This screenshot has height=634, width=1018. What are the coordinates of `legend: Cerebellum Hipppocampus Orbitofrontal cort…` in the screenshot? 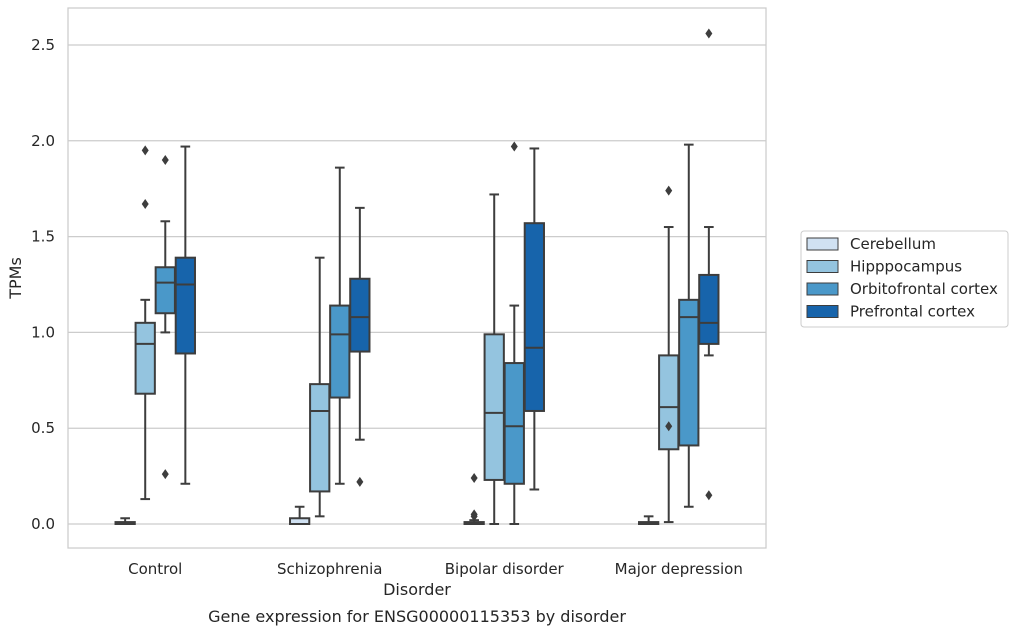 It's located at (904, 279).